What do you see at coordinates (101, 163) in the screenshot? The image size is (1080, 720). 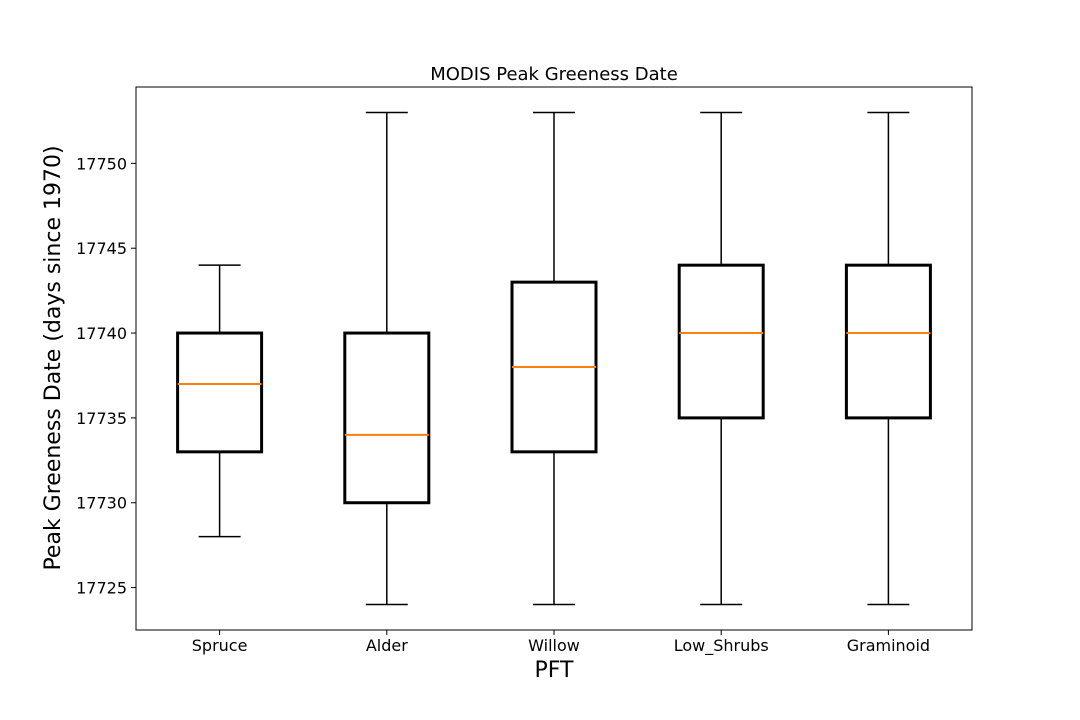 I see `y-tick-label: 17750` at bounding box center [101, 163].